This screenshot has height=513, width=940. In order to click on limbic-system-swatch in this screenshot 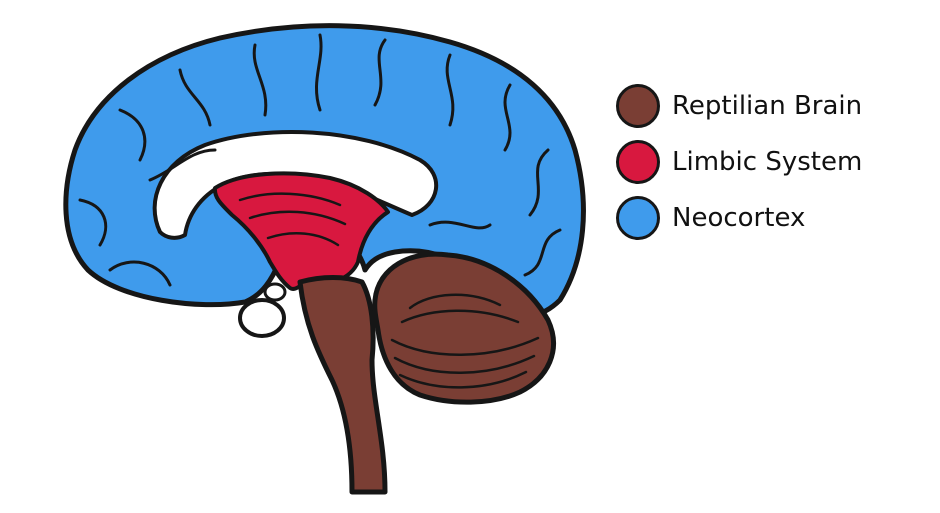, I will do `click(638, 162)`.